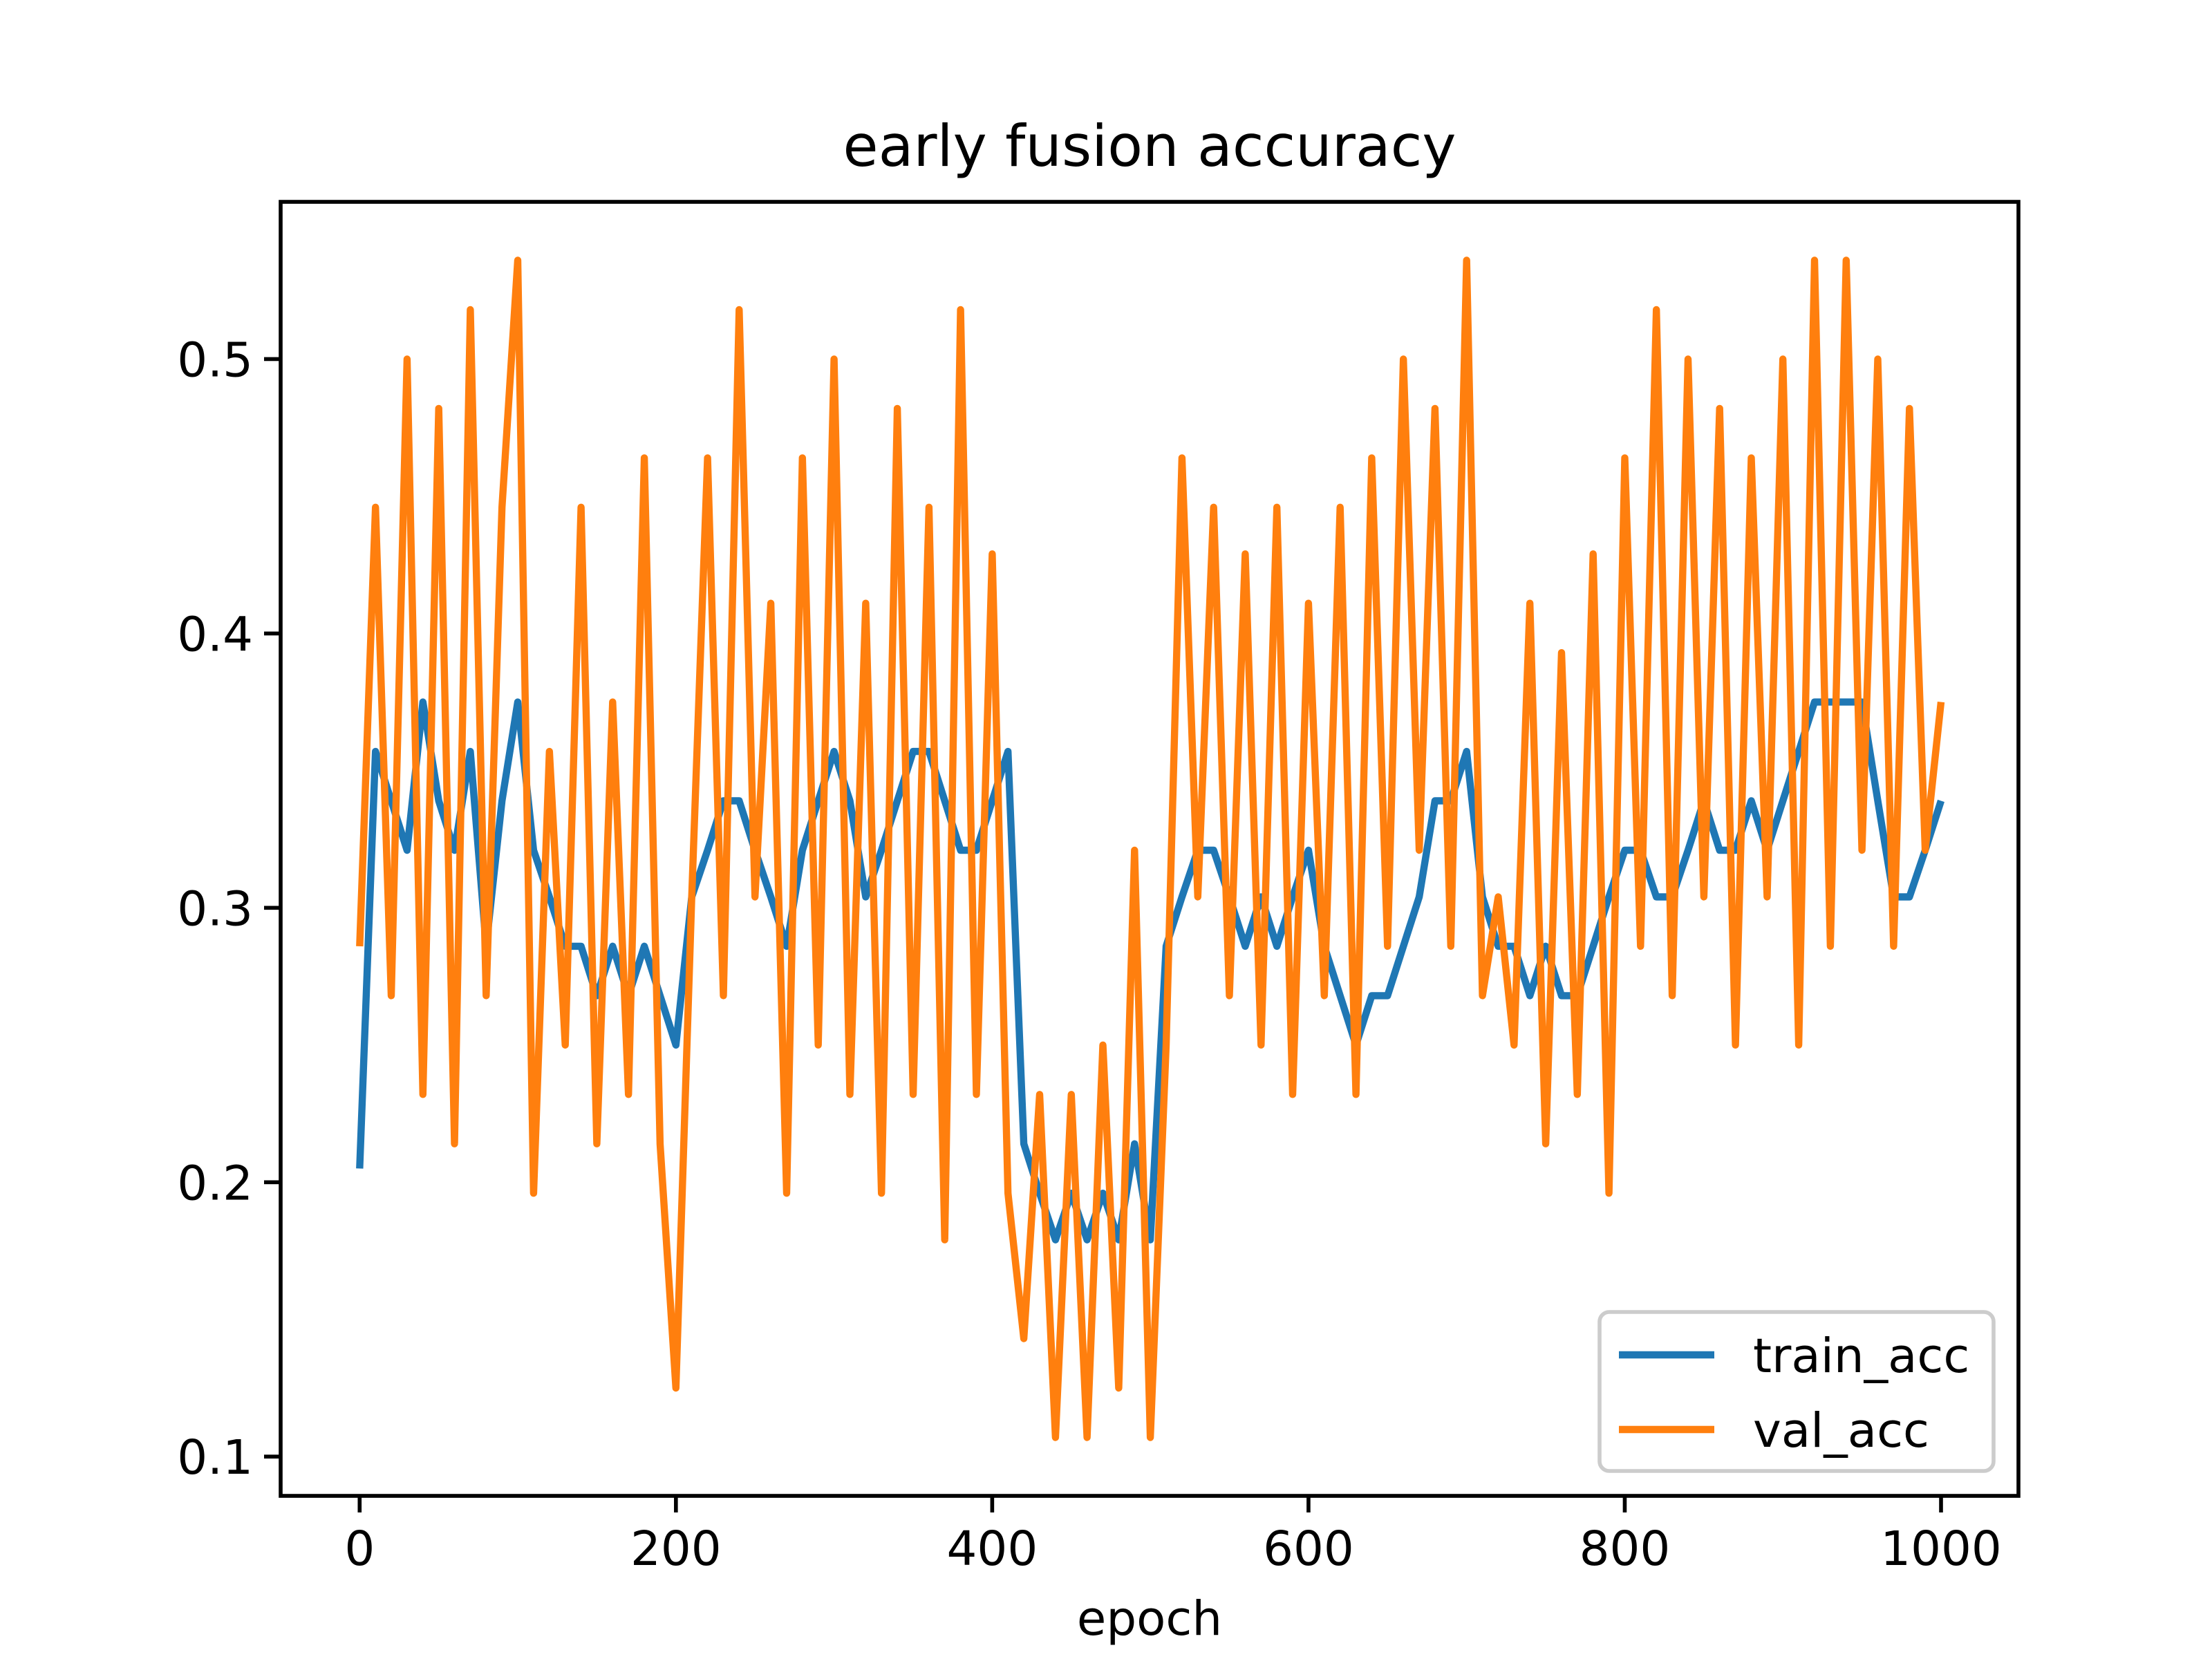 This screenshot has width=2212, height=1659. What do you see at coordinates (215, 1457) in the screenshot?
I see `y-tick-label: 0.1` at bounding box center [215, 1457].